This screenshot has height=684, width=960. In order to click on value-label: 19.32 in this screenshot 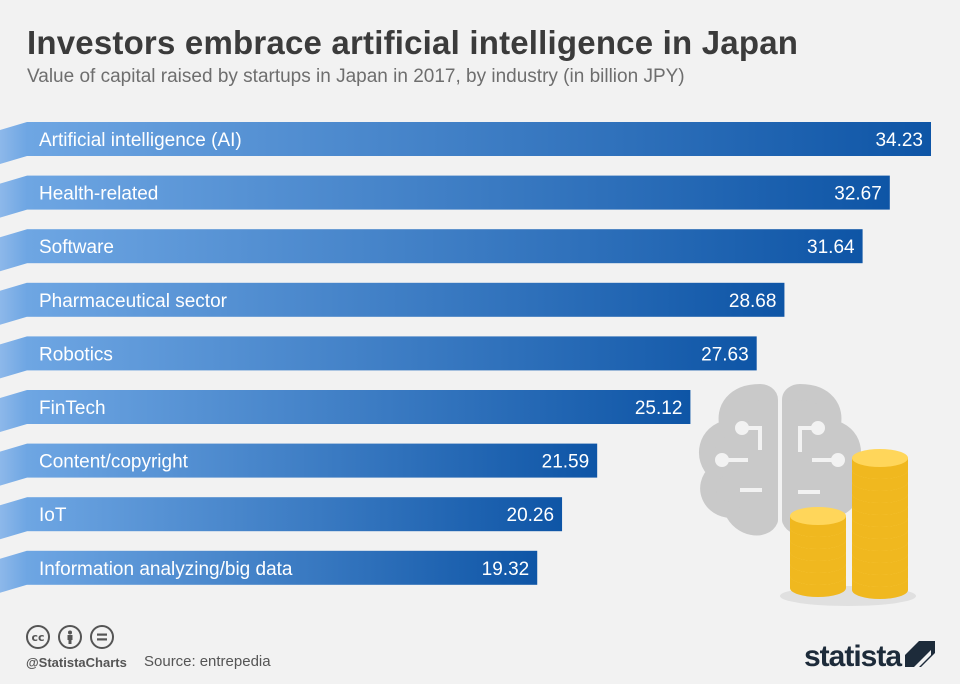, I will do `click(506, 569)`.